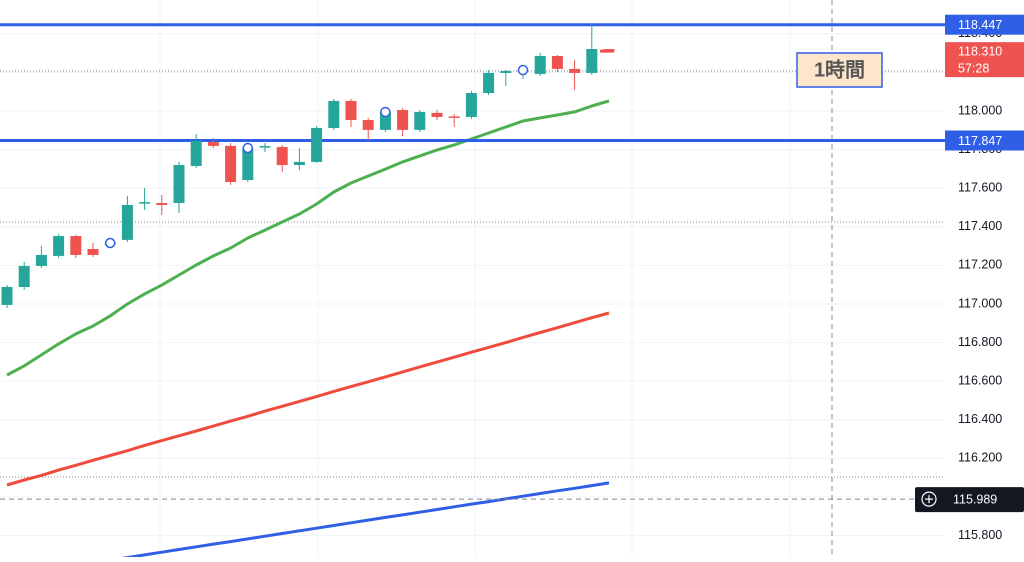 The width and height of the screenshot is (1024, 562). Describe the element at coordinates (980, 0) in the screenshot. I see `y-tick-label: 118.600` at that location.